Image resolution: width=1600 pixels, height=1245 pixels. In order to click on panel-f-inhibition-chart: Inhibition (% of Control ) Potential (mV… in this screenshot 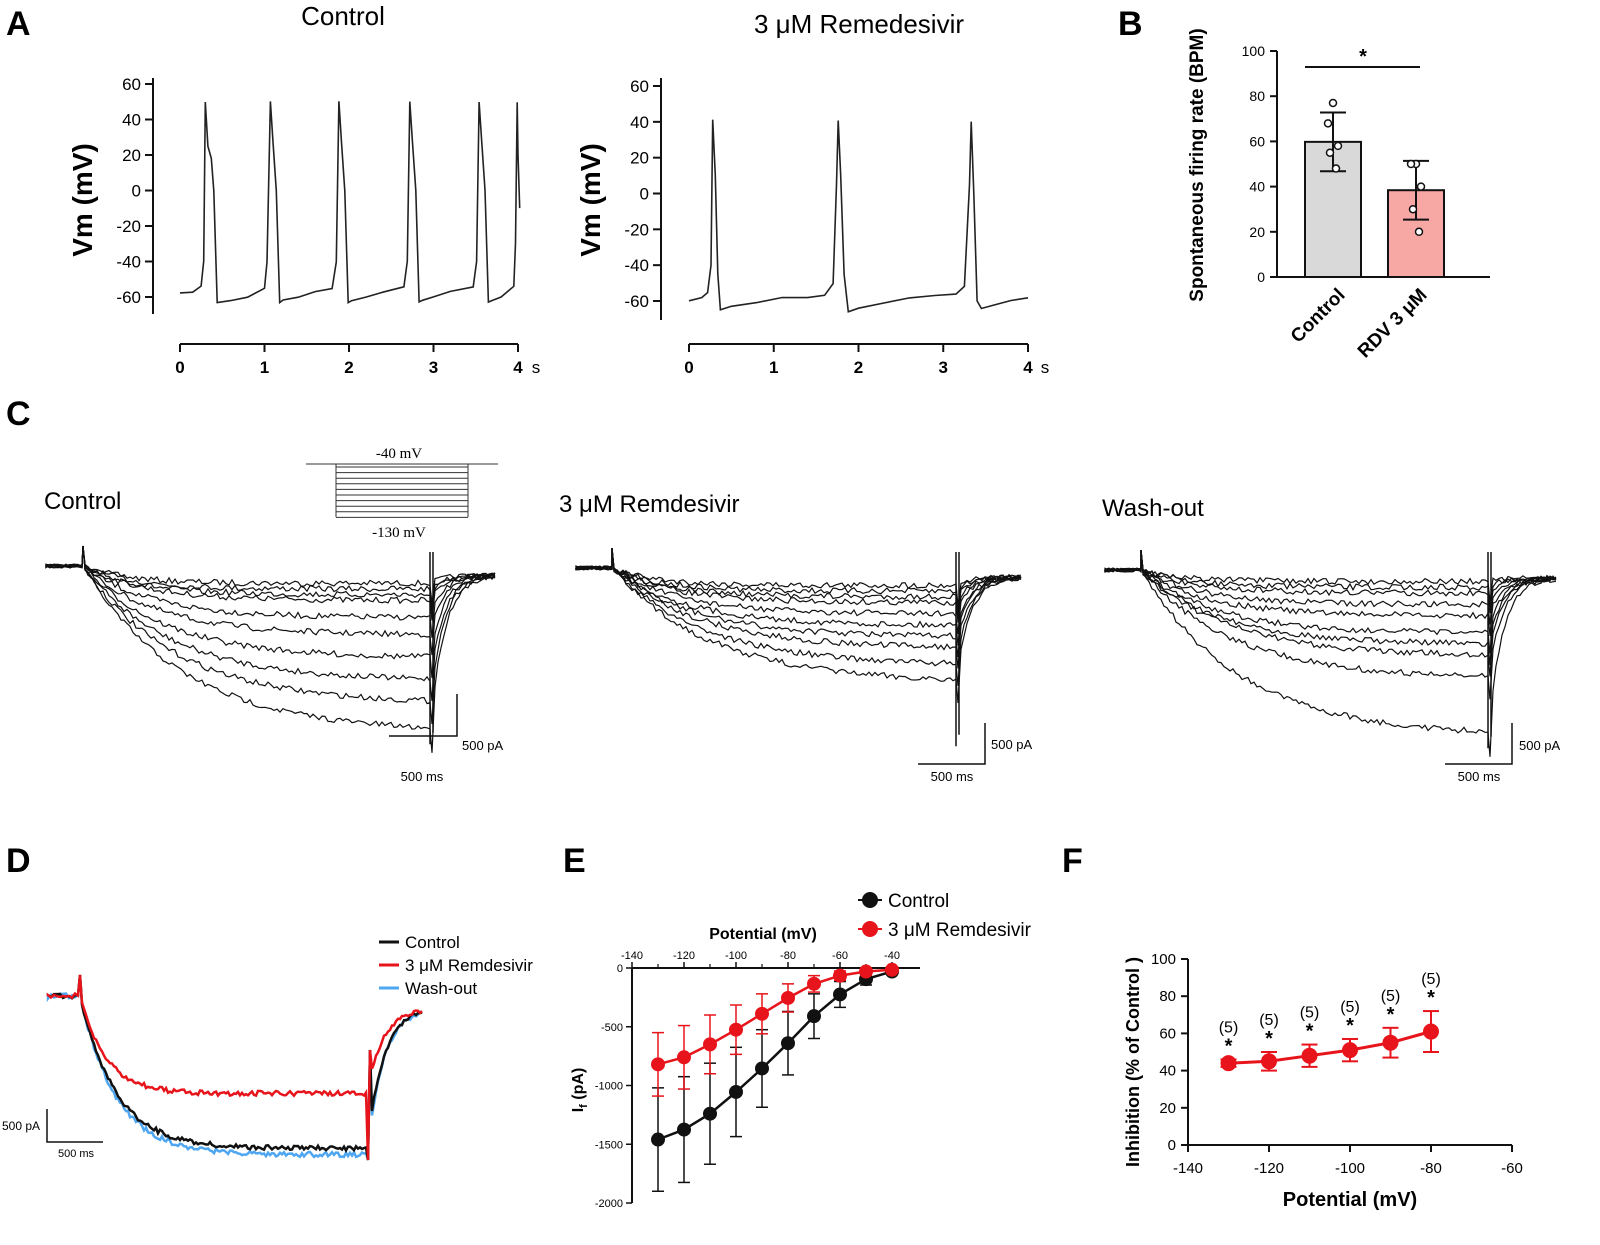, I will do `click(1323, 1081)`.